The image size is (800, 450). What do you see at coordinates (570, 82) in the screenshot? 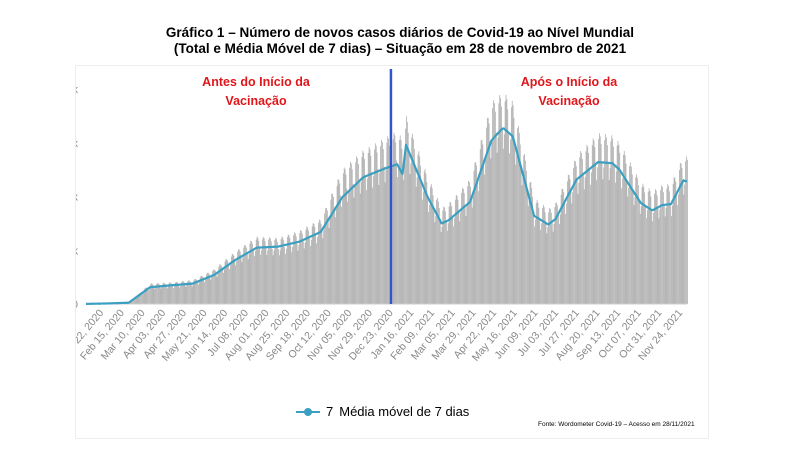
I see `annotation-text: Após o Início da` at bounding box center [570, 82].